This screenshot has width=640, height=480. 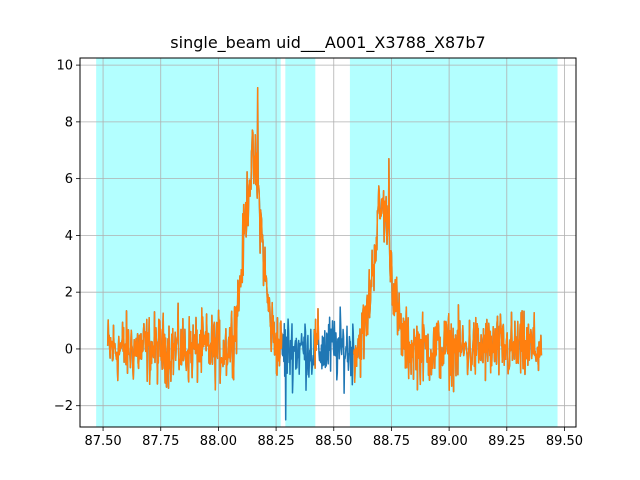 I want to click on x-tick-label: 87.50, so click(x=102, y=441).